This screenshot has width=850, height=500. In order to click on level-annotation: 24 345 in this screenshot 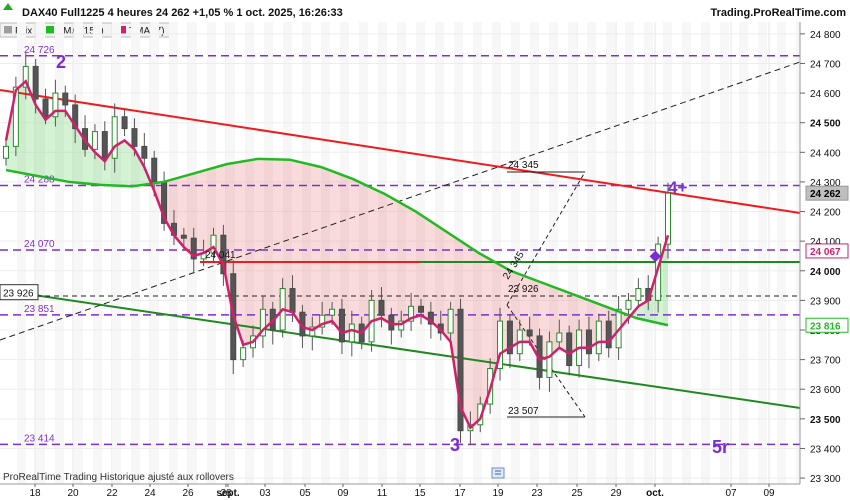, I will do `click(523, 165)`.